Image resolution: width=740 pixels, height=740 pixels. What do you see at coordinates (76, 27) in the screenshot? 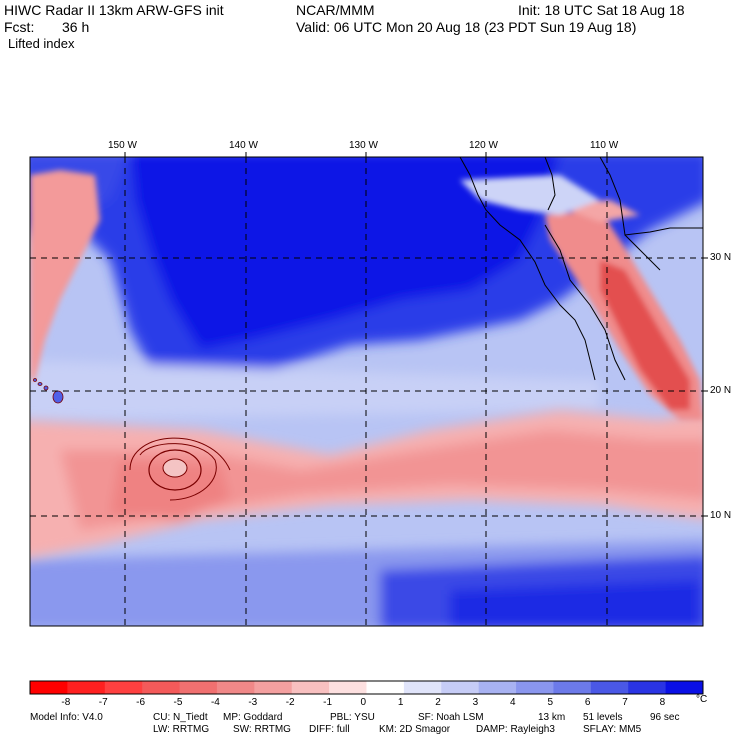
I see `forecast-hour: 36 h` at bounding box center [76, 27].